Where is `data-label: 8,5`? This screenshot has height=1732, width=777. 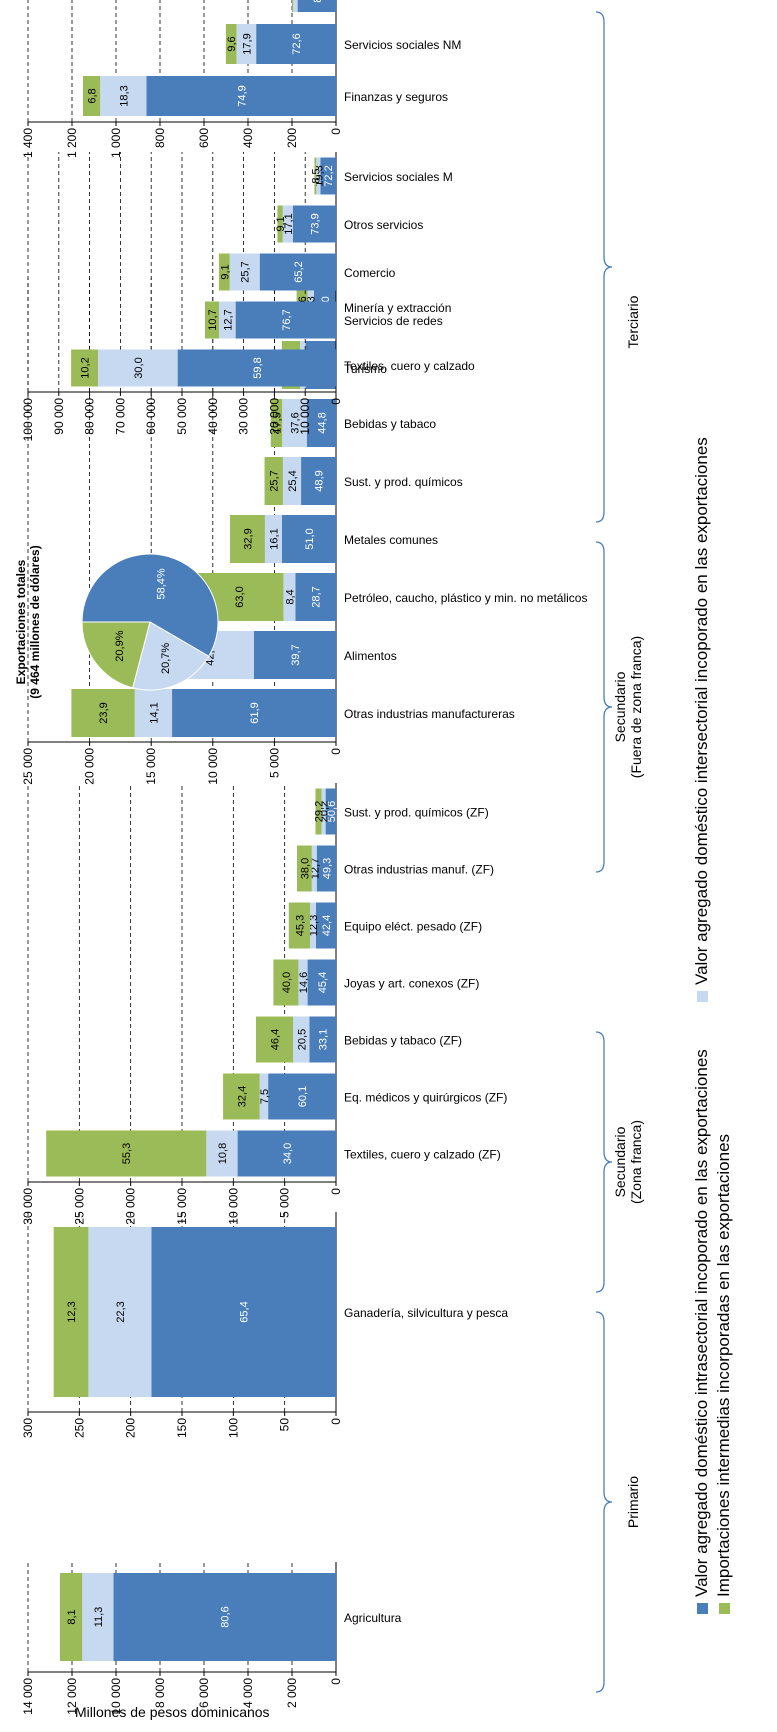
data-label: 8,5 is located at coordinates (316, 175).